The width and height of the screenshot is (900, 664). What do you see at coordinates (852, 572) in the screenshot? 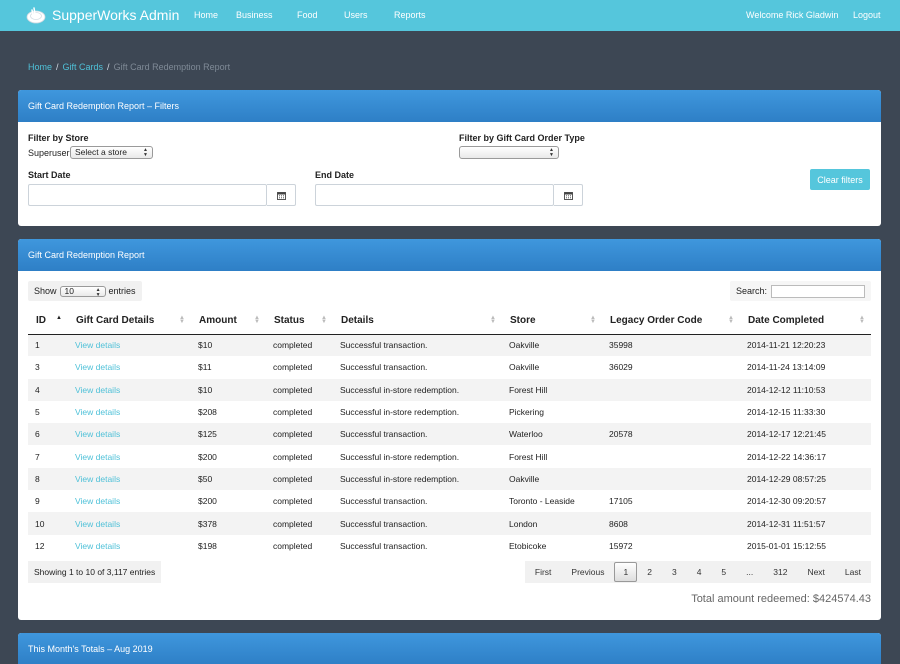
I see `page-last: Last` at bounding box center [852, 572].